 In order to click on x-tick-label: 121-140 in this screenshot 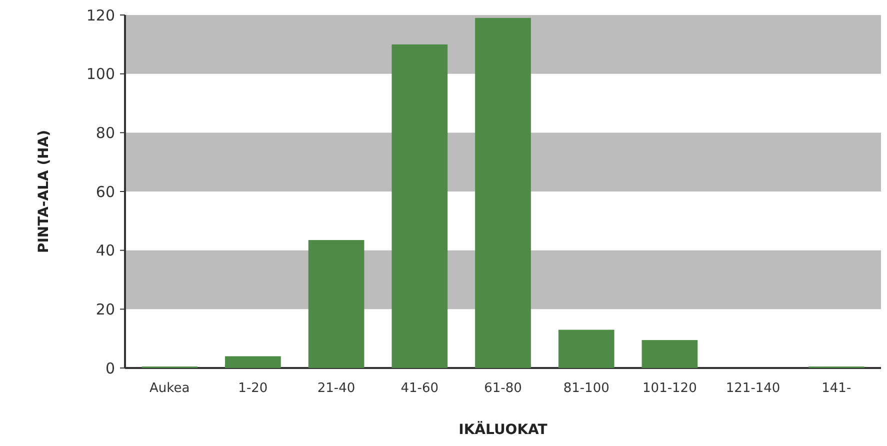, I will do `click(753, 388)`.